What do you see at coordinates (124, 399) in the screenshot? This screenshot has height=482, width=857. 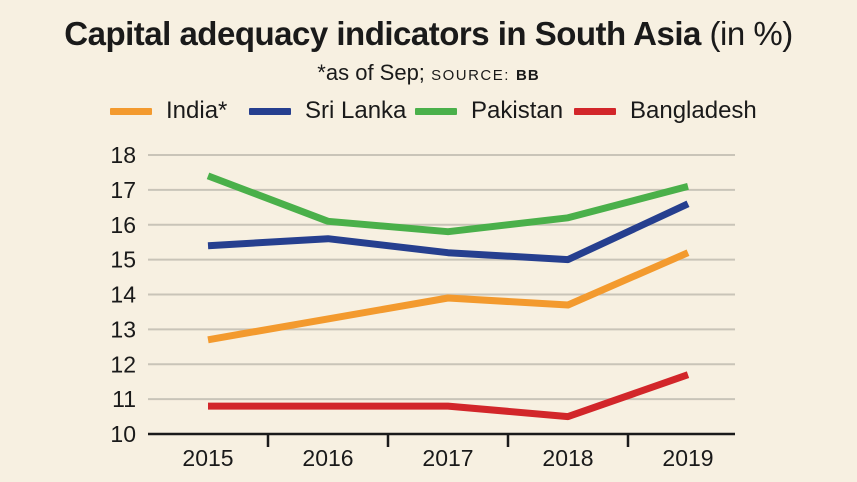 I see `y-tick-label-11: 11` at bounding box center [124, 399].